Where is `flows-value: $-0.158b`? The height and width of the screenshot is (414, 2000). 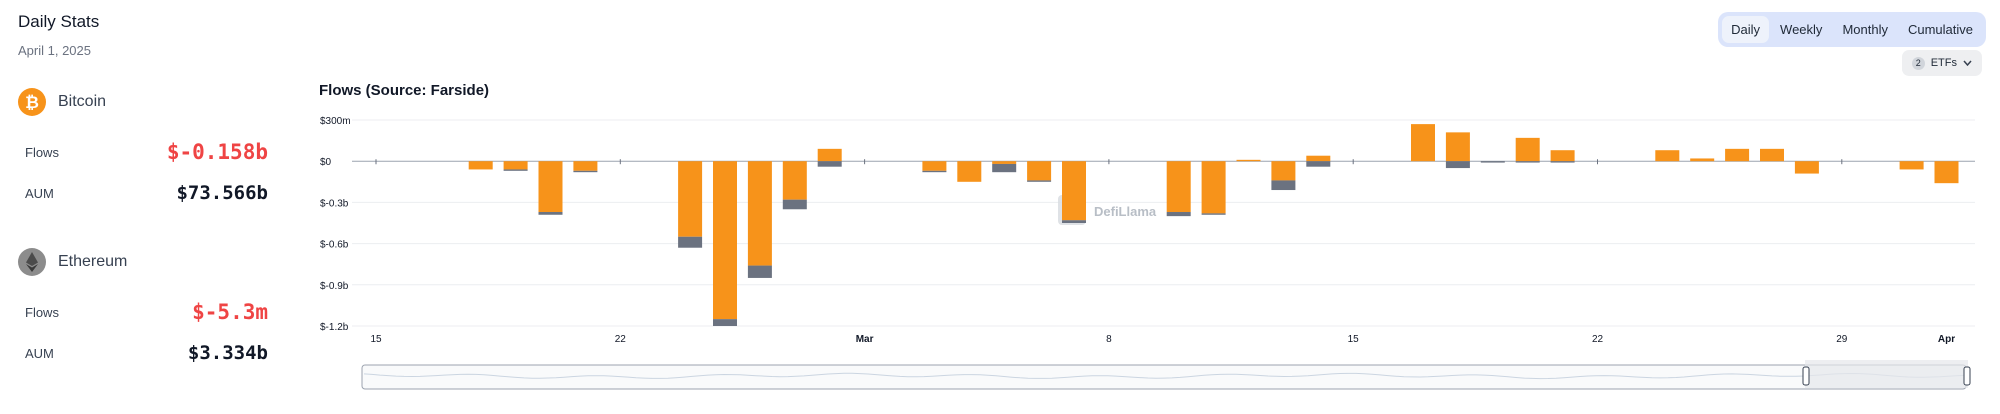
flows-value: $-0.158b is located at coordinates (217, 152).